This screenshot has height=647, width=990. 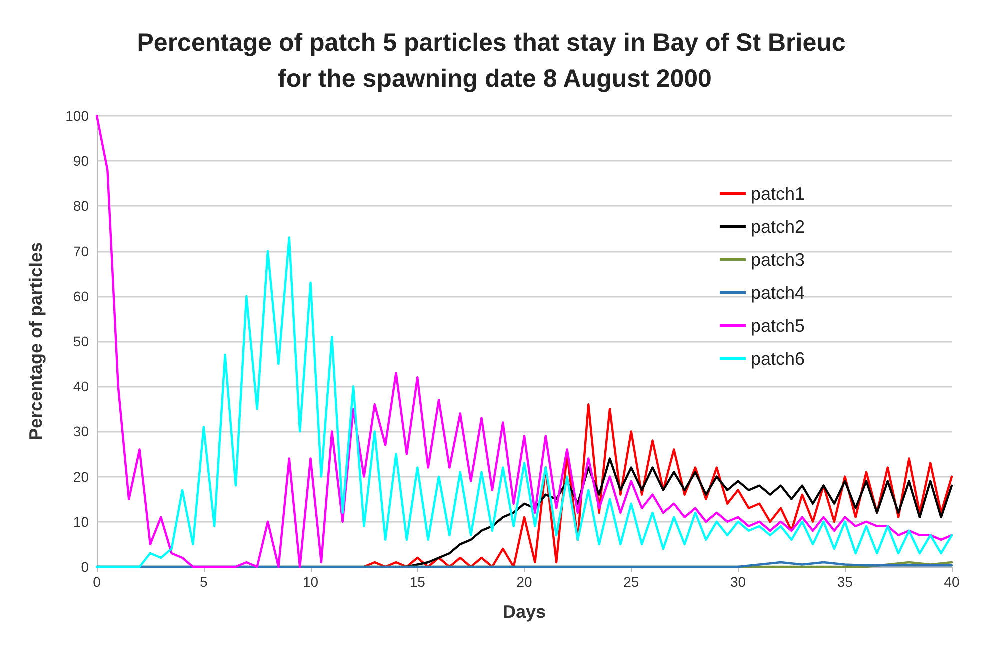 What do you see at coordinates (81, 386) in the screenshot?
I see `y-tick-label: 40` at bounding box center [81, 386].